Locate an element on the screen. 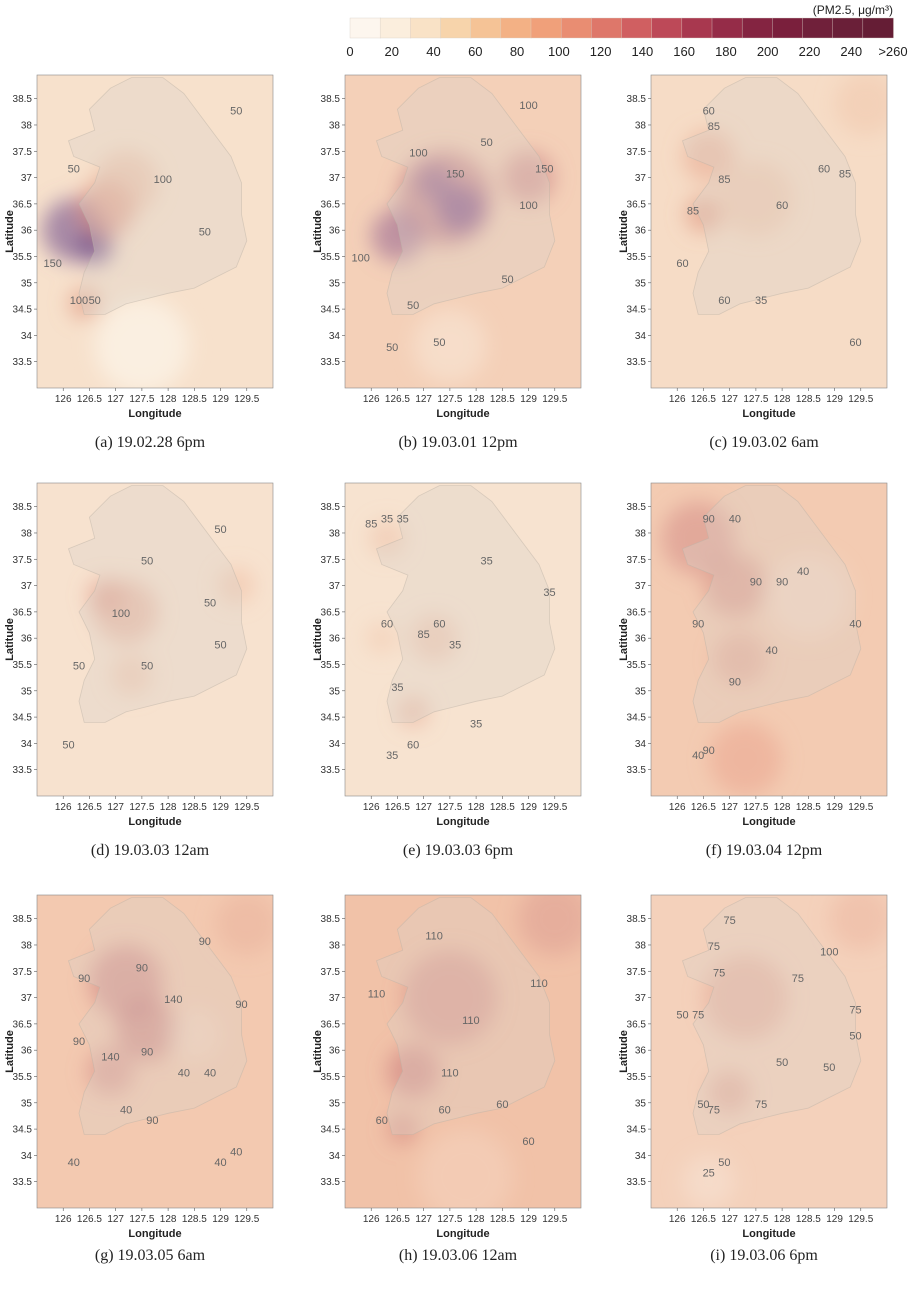 Image resolution: width=910 pixels, height=1295 pixels. legend-tick-label: 180 is located at coordinates (726, 51).